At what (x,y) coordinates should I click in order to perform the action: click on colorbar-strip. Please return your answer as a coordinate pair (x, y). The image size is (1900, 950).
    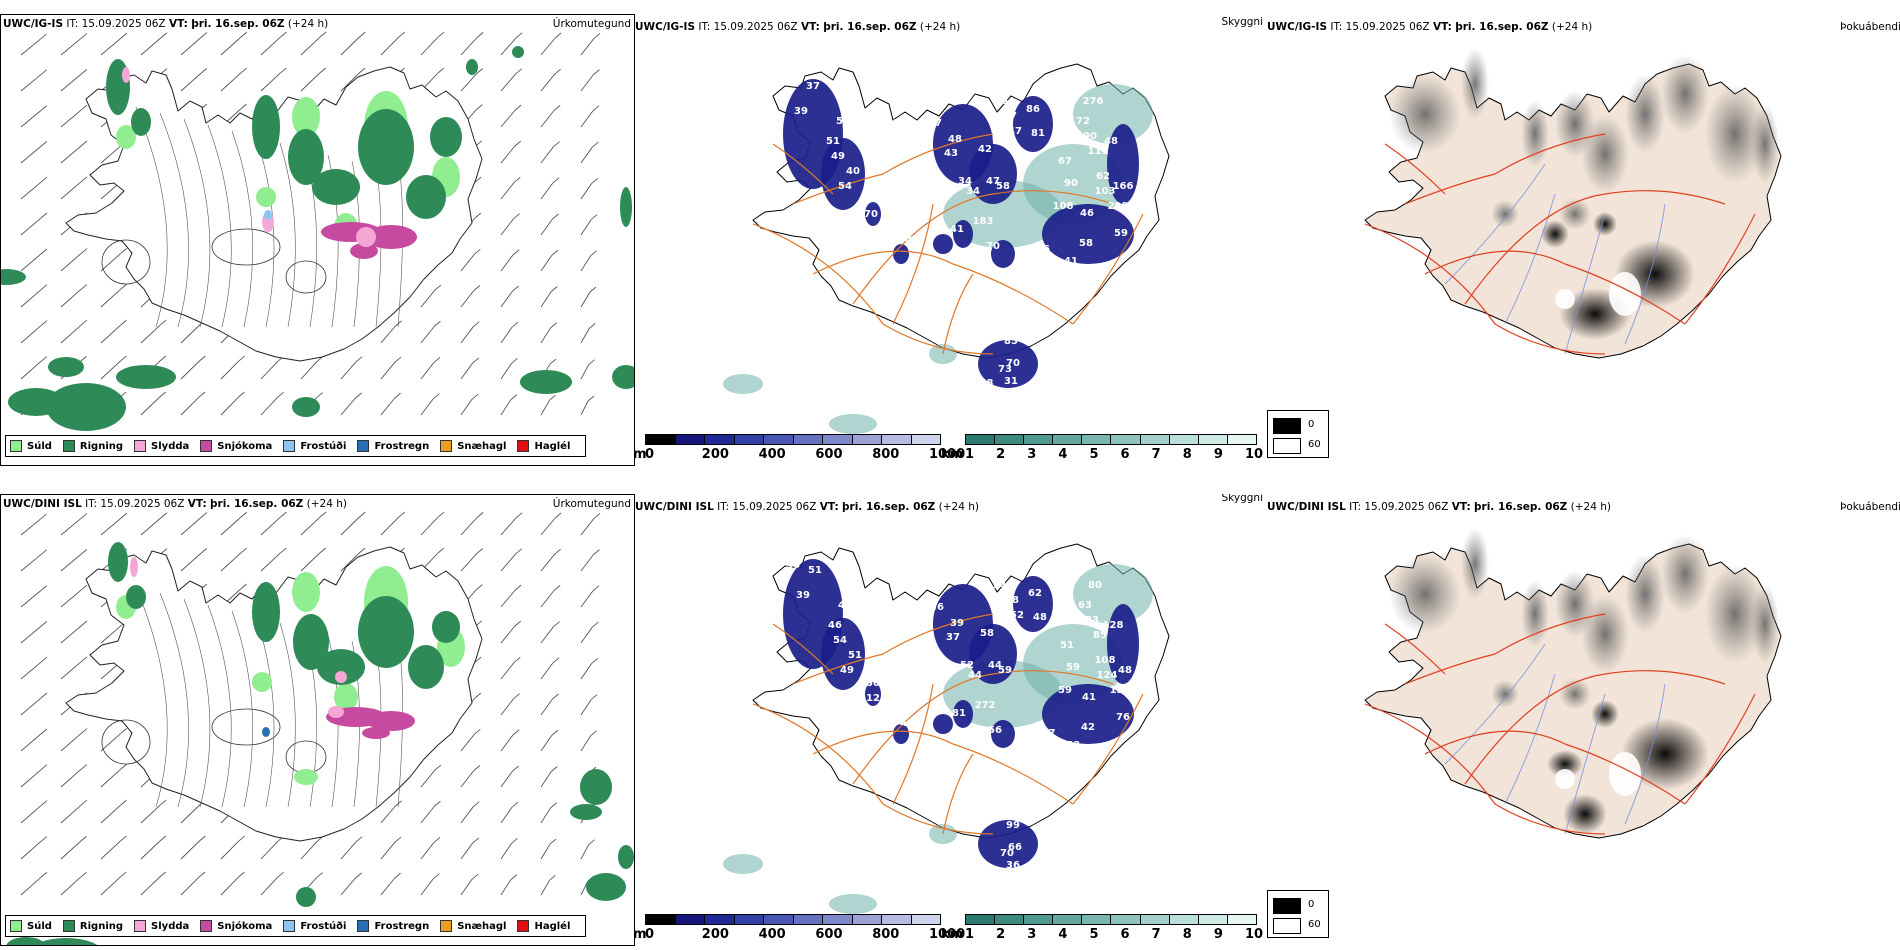
    Looking at the image, I should click on (793, 439).